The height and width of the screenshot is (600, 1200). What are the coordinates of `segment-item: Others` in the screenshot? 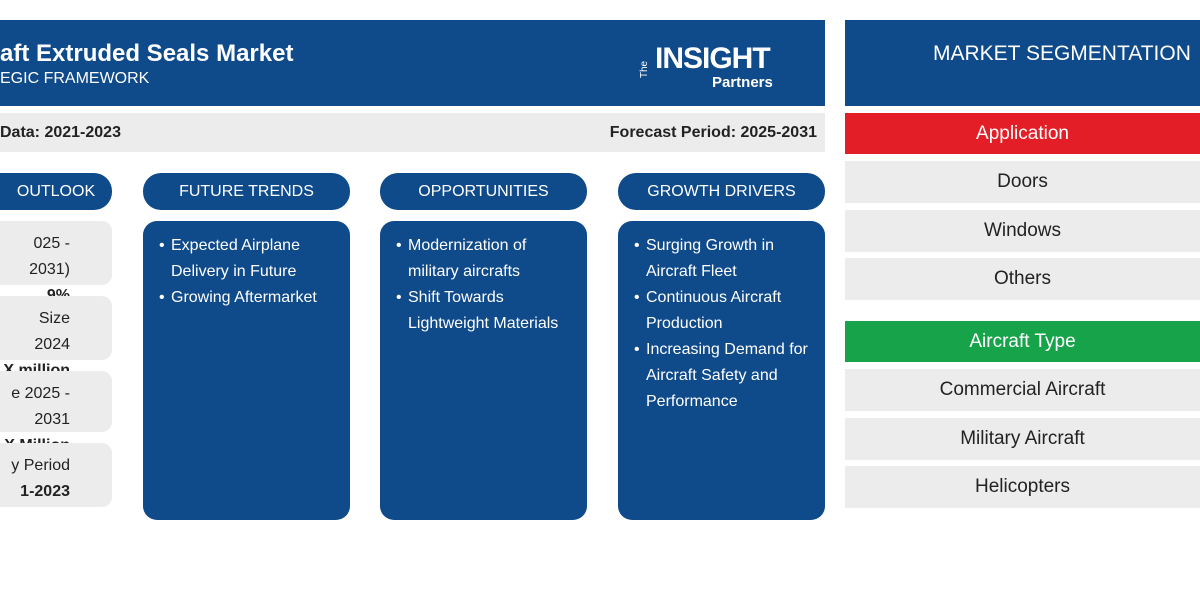 It's located at (1022, 279).